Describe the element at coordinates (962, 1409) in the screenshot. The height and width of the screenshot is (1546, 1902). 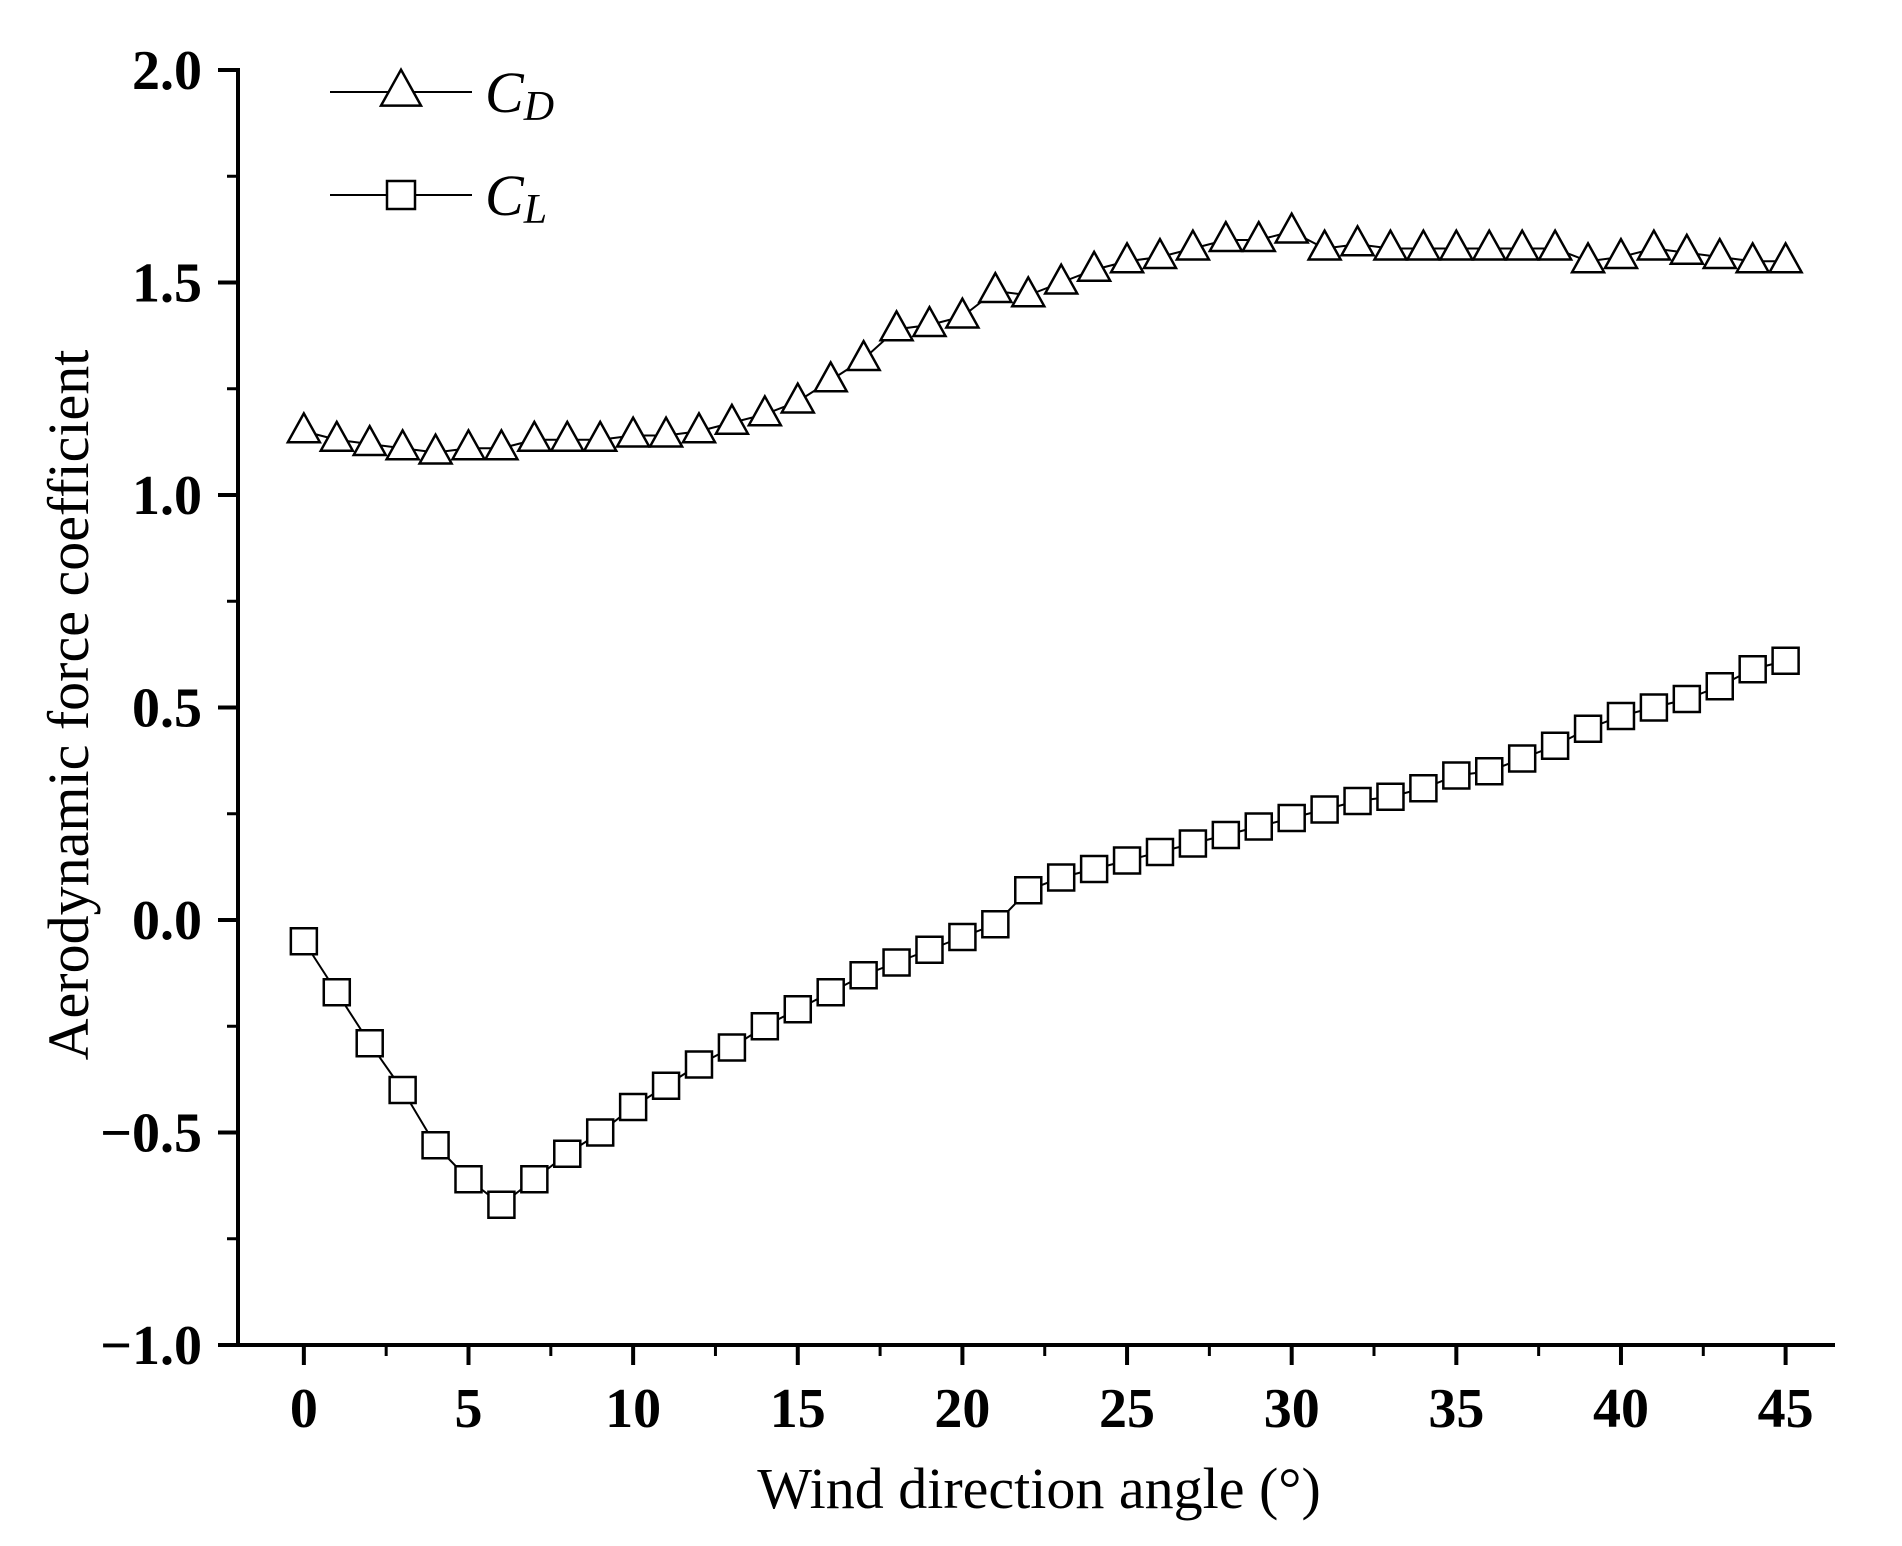
I see `x-tick-label: 20` at that location.